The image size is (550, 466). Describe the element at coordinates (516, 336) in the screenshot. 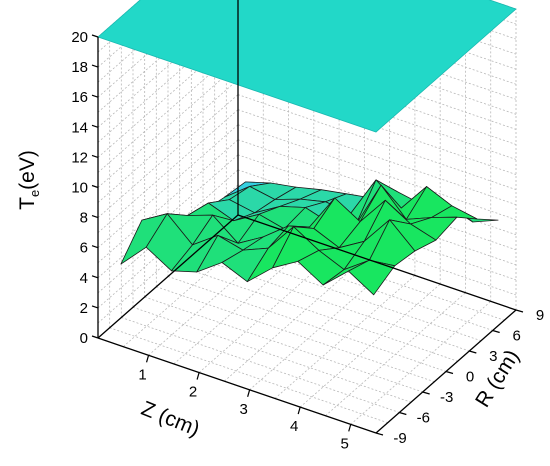

I see `r-tick-label: 6` at that location.